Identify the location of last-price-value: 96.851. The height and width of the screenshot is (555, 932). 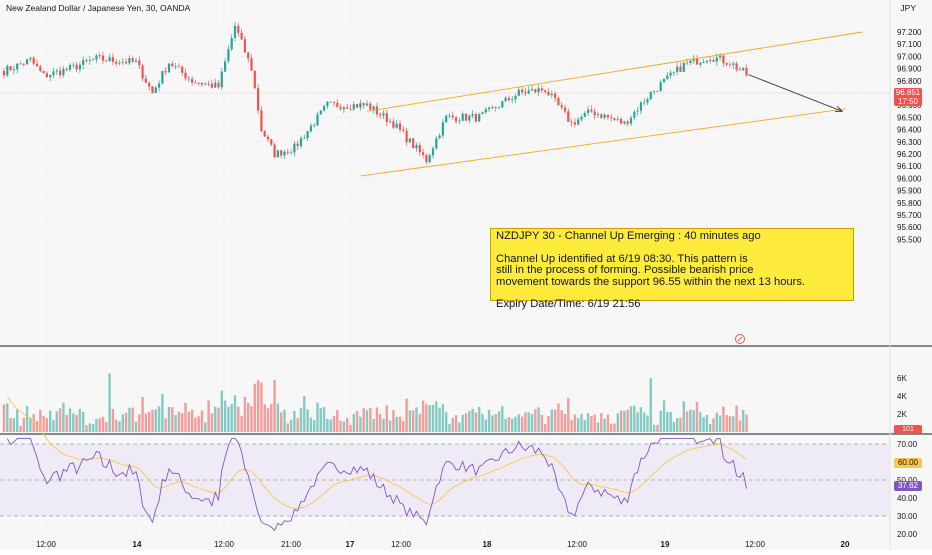
(908, 92).